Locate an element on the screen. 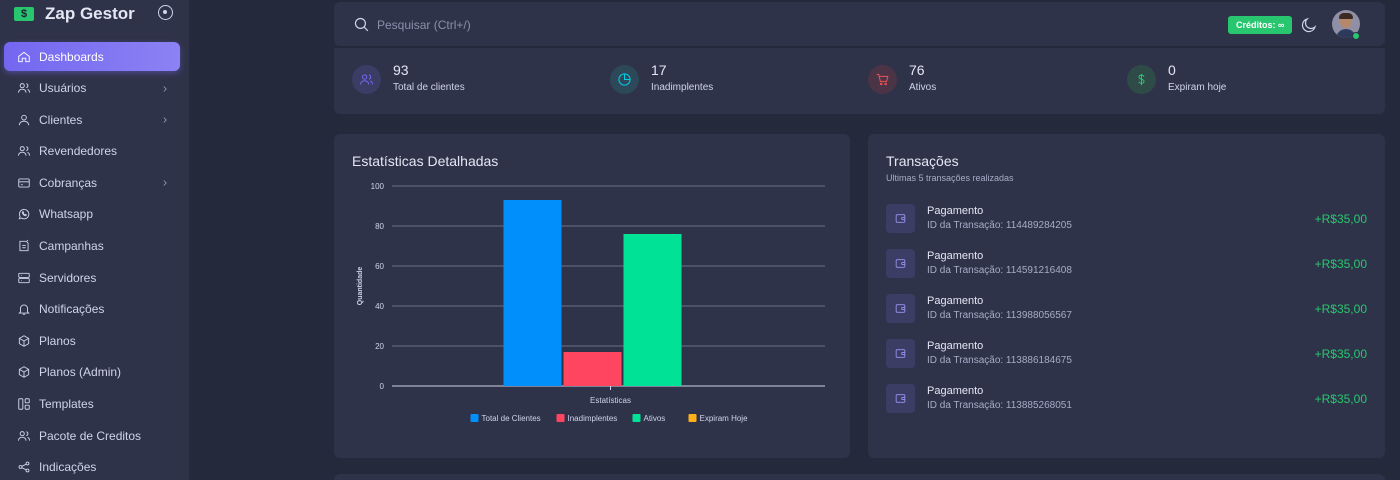 This screenshot has width=1400, height=480. y-axis-title: Quantidade is located at coordinates (360, 286).